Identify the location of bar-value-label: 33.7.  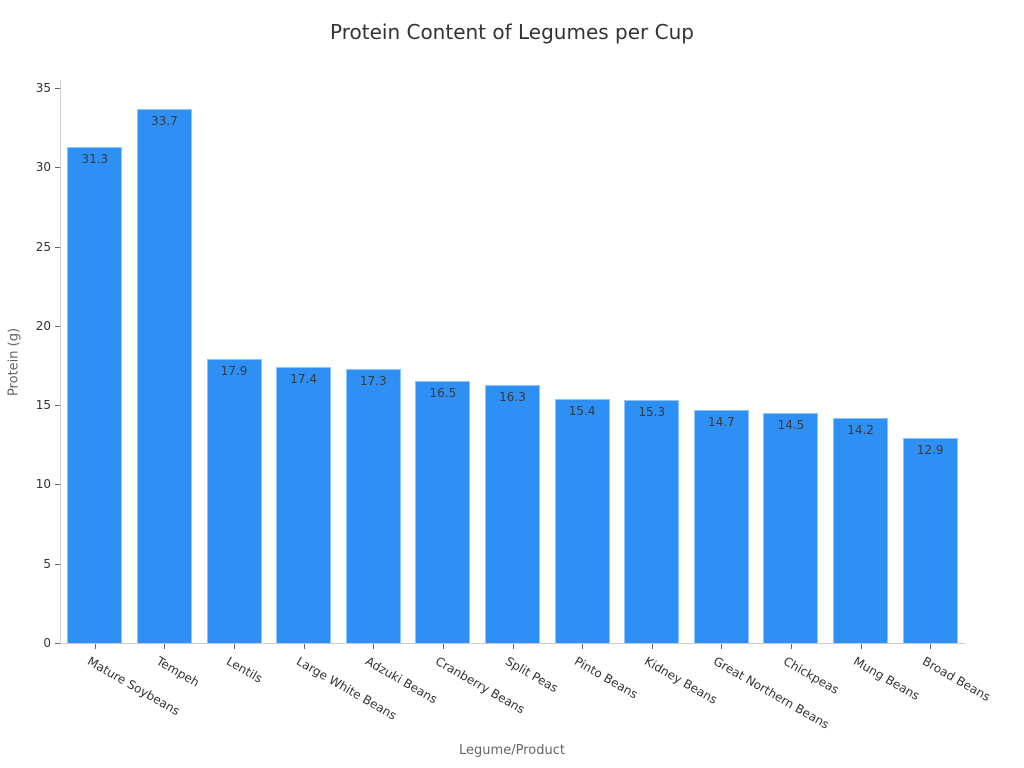
(164, 120).